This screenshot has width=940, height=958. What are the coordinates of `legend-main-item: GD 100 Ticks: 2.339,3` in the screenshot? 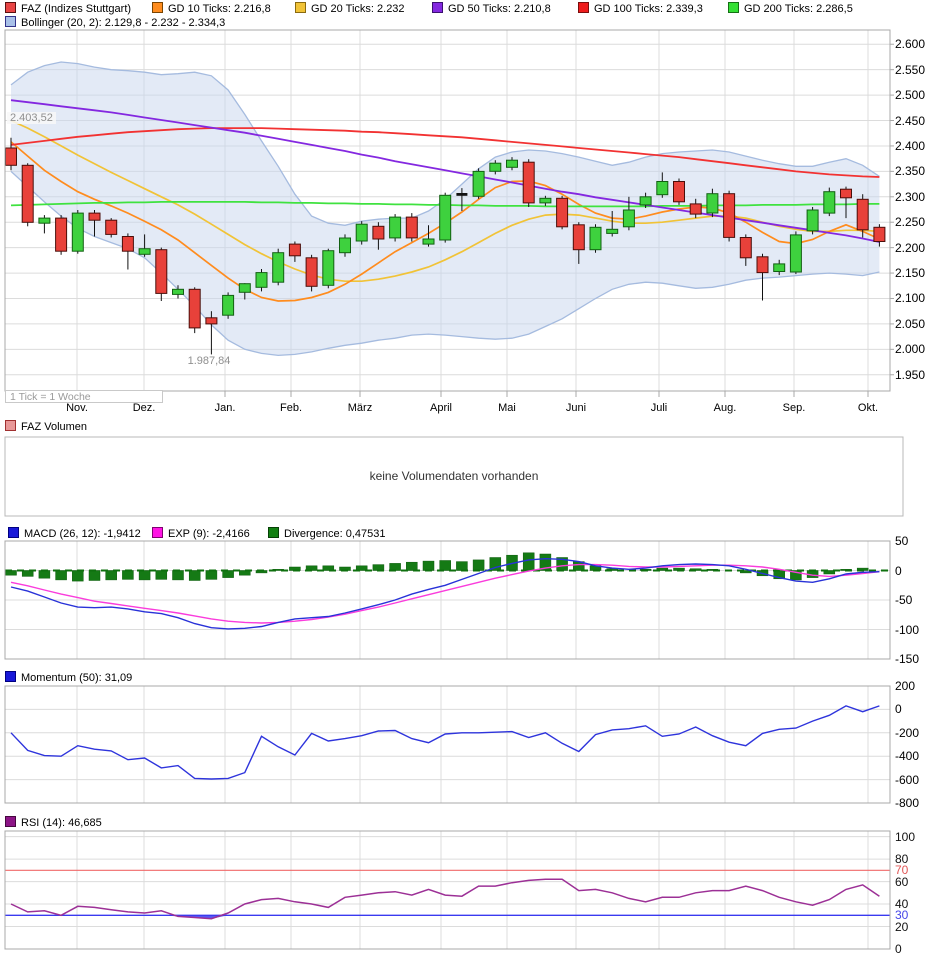 It's located at (640, 8).